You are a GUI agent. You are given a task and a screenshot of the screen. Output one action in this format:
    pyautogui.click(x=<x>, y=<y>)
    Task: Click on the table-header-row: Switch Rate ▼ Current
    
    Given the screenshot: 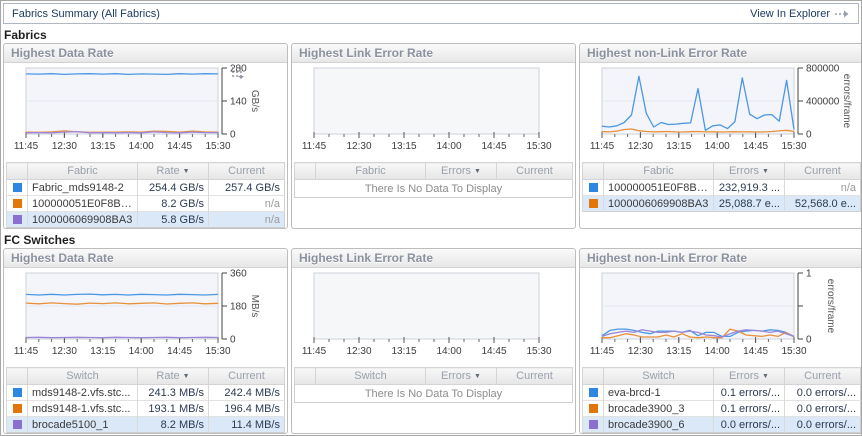 What is the action you would take?
    pyautogui.click(x=145, y=376)
    